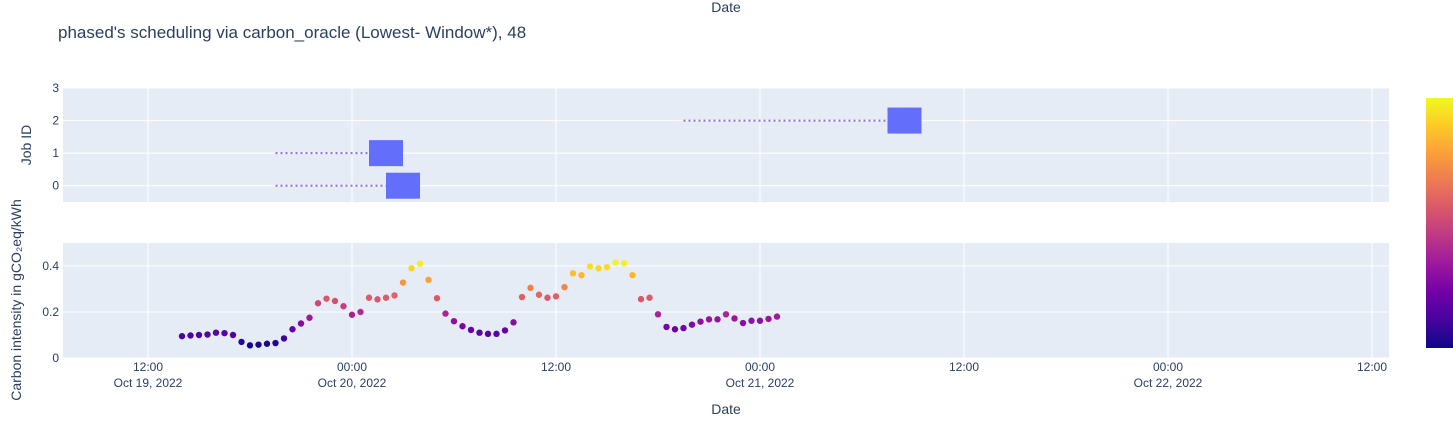  What do you see at coordinates (55, 137) in the screenshot?
I see `gantt-y-ticks: 0 1 2 3` at bounding box center [55, 137].